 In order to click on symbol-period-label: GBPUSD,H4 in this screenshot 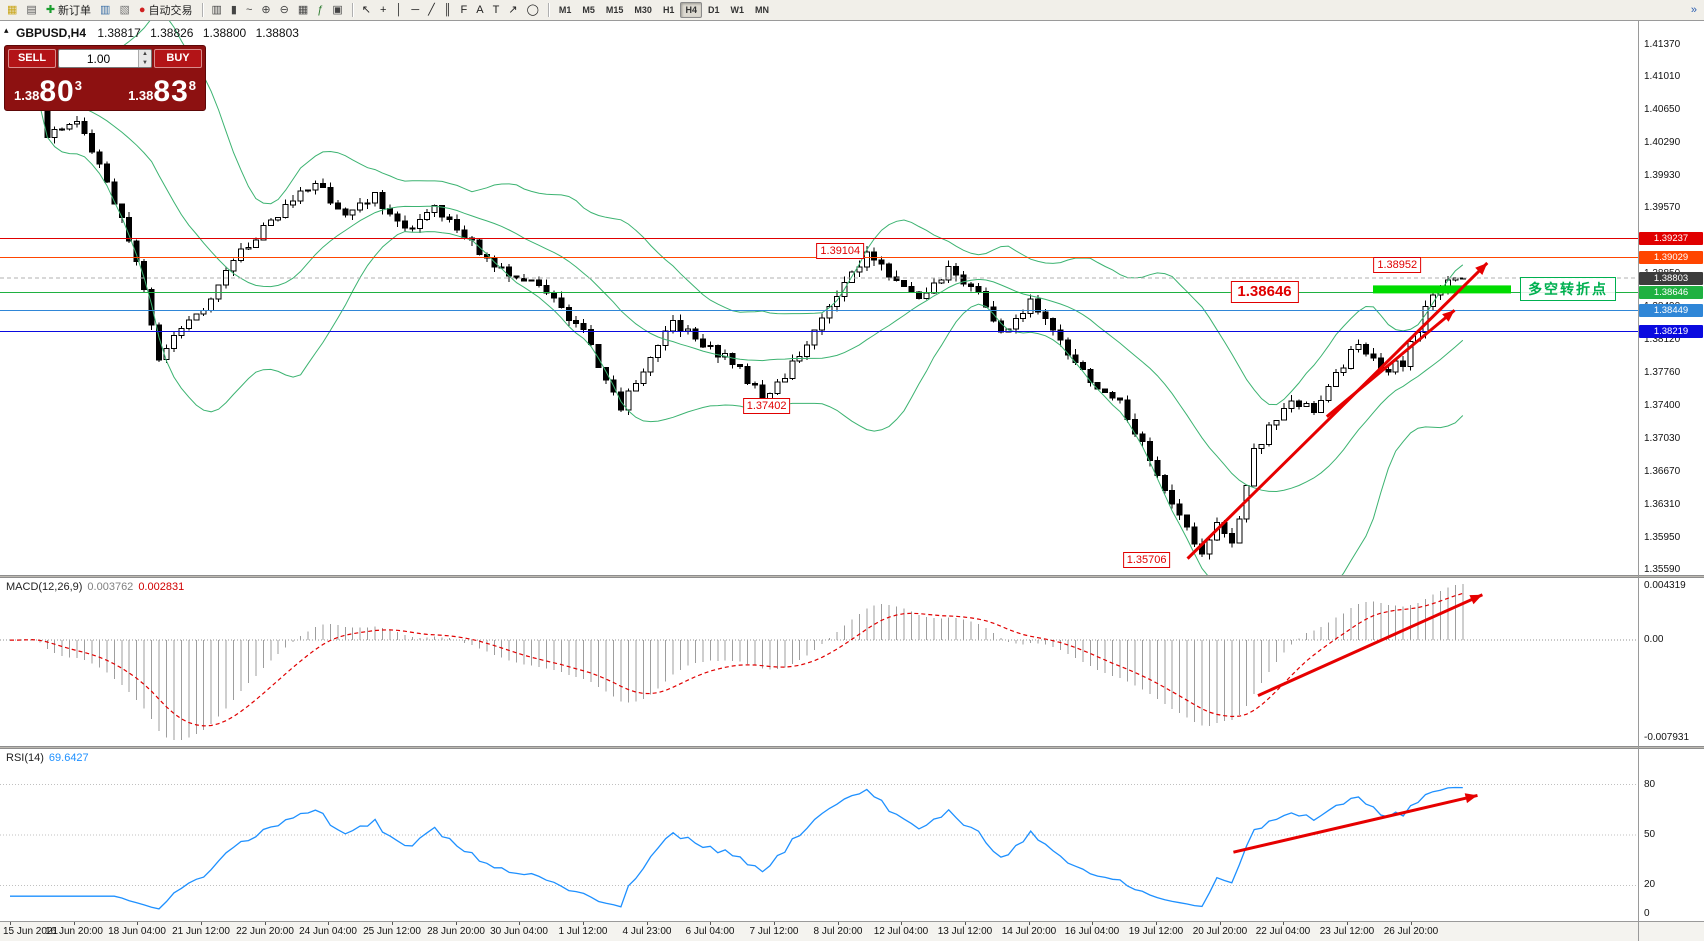, I will do `click(51, 33)`.